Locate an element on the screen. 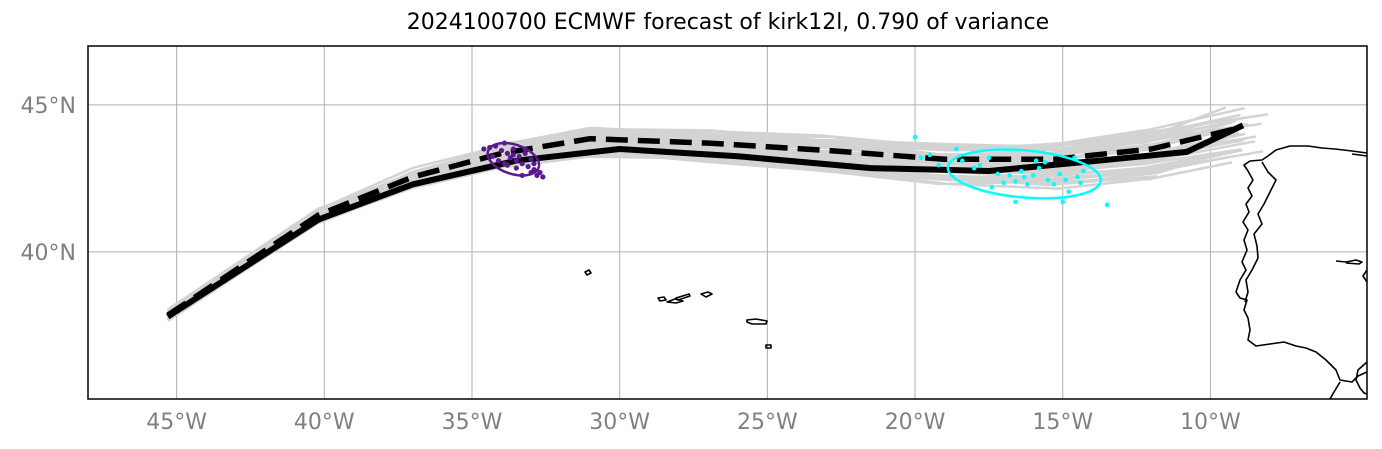 The height and width of the screenshot is (449, 1382). early-cluster-ellipse is located at coordinates (513, 159).